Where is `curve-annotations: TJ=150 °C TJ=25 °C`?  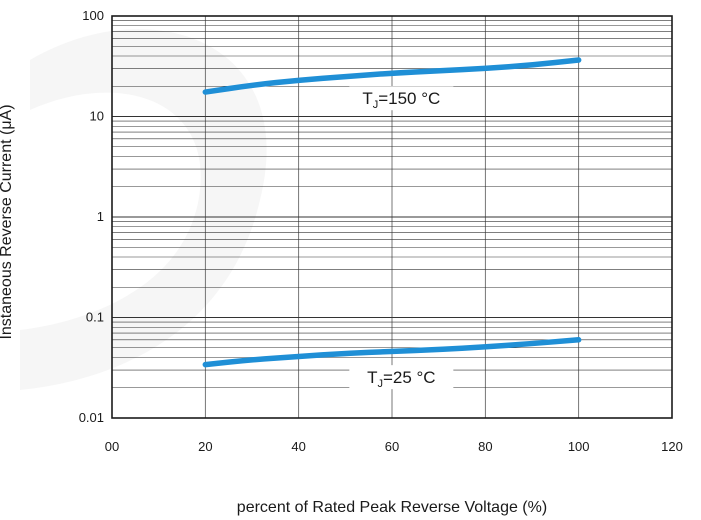 curve-annotations: TJ=150 °C TJ=25 °C is located at coordinates (401, 238).